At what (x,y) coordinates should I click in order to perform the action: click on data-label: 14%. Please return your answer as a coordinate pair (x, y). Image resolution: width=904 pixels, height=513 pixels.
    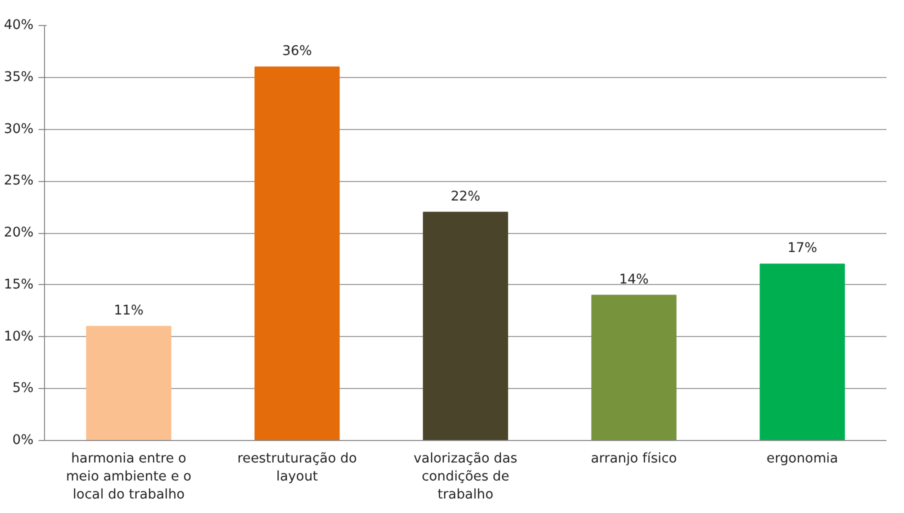
    Looking at the image, I should click on (634, 280).